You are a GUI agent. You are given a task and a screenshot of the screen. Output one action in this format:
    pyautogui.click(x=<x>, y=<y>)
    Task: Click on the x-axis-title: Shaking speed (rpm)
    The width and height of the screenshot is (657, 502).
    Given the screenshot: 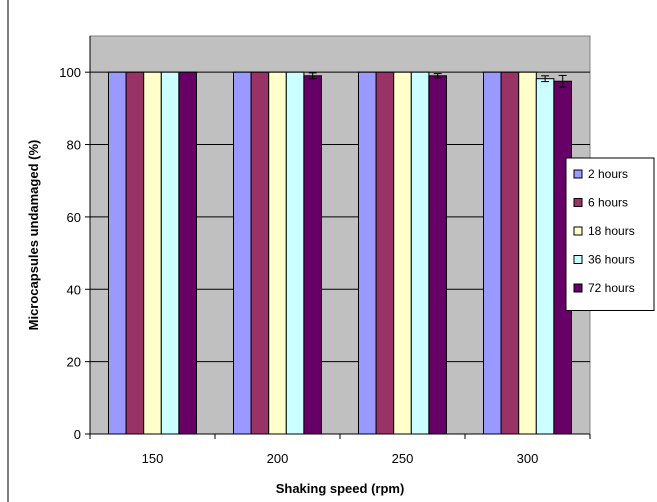 What is the action you would take?
    pyautogui.click(x=340, y=488)
    